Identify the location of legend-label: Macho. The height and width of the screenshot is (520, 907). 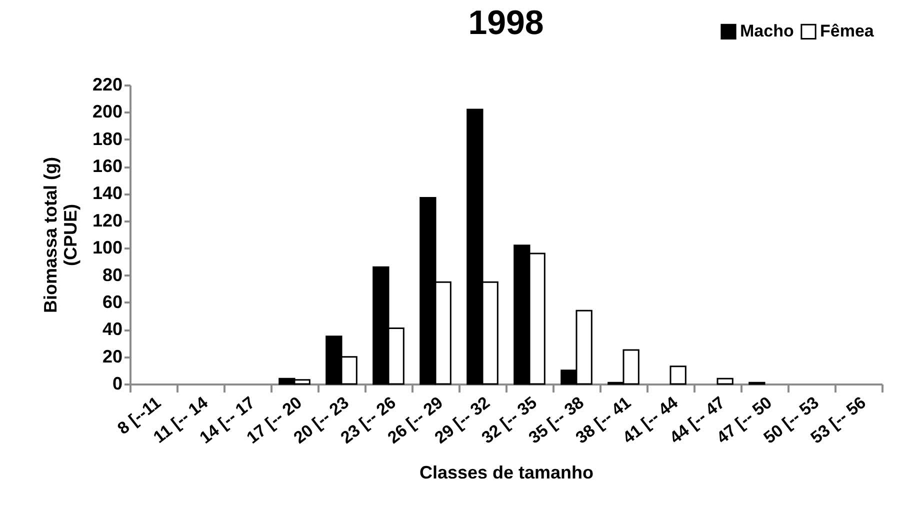
(767, 31).